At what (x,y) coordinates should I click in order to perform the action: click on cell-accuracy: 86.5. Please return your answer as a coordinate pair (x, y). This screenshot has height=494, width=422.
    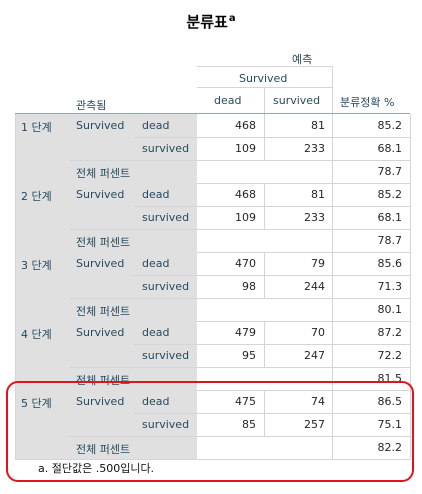
    Looking at the image, I should click on (390, 401).